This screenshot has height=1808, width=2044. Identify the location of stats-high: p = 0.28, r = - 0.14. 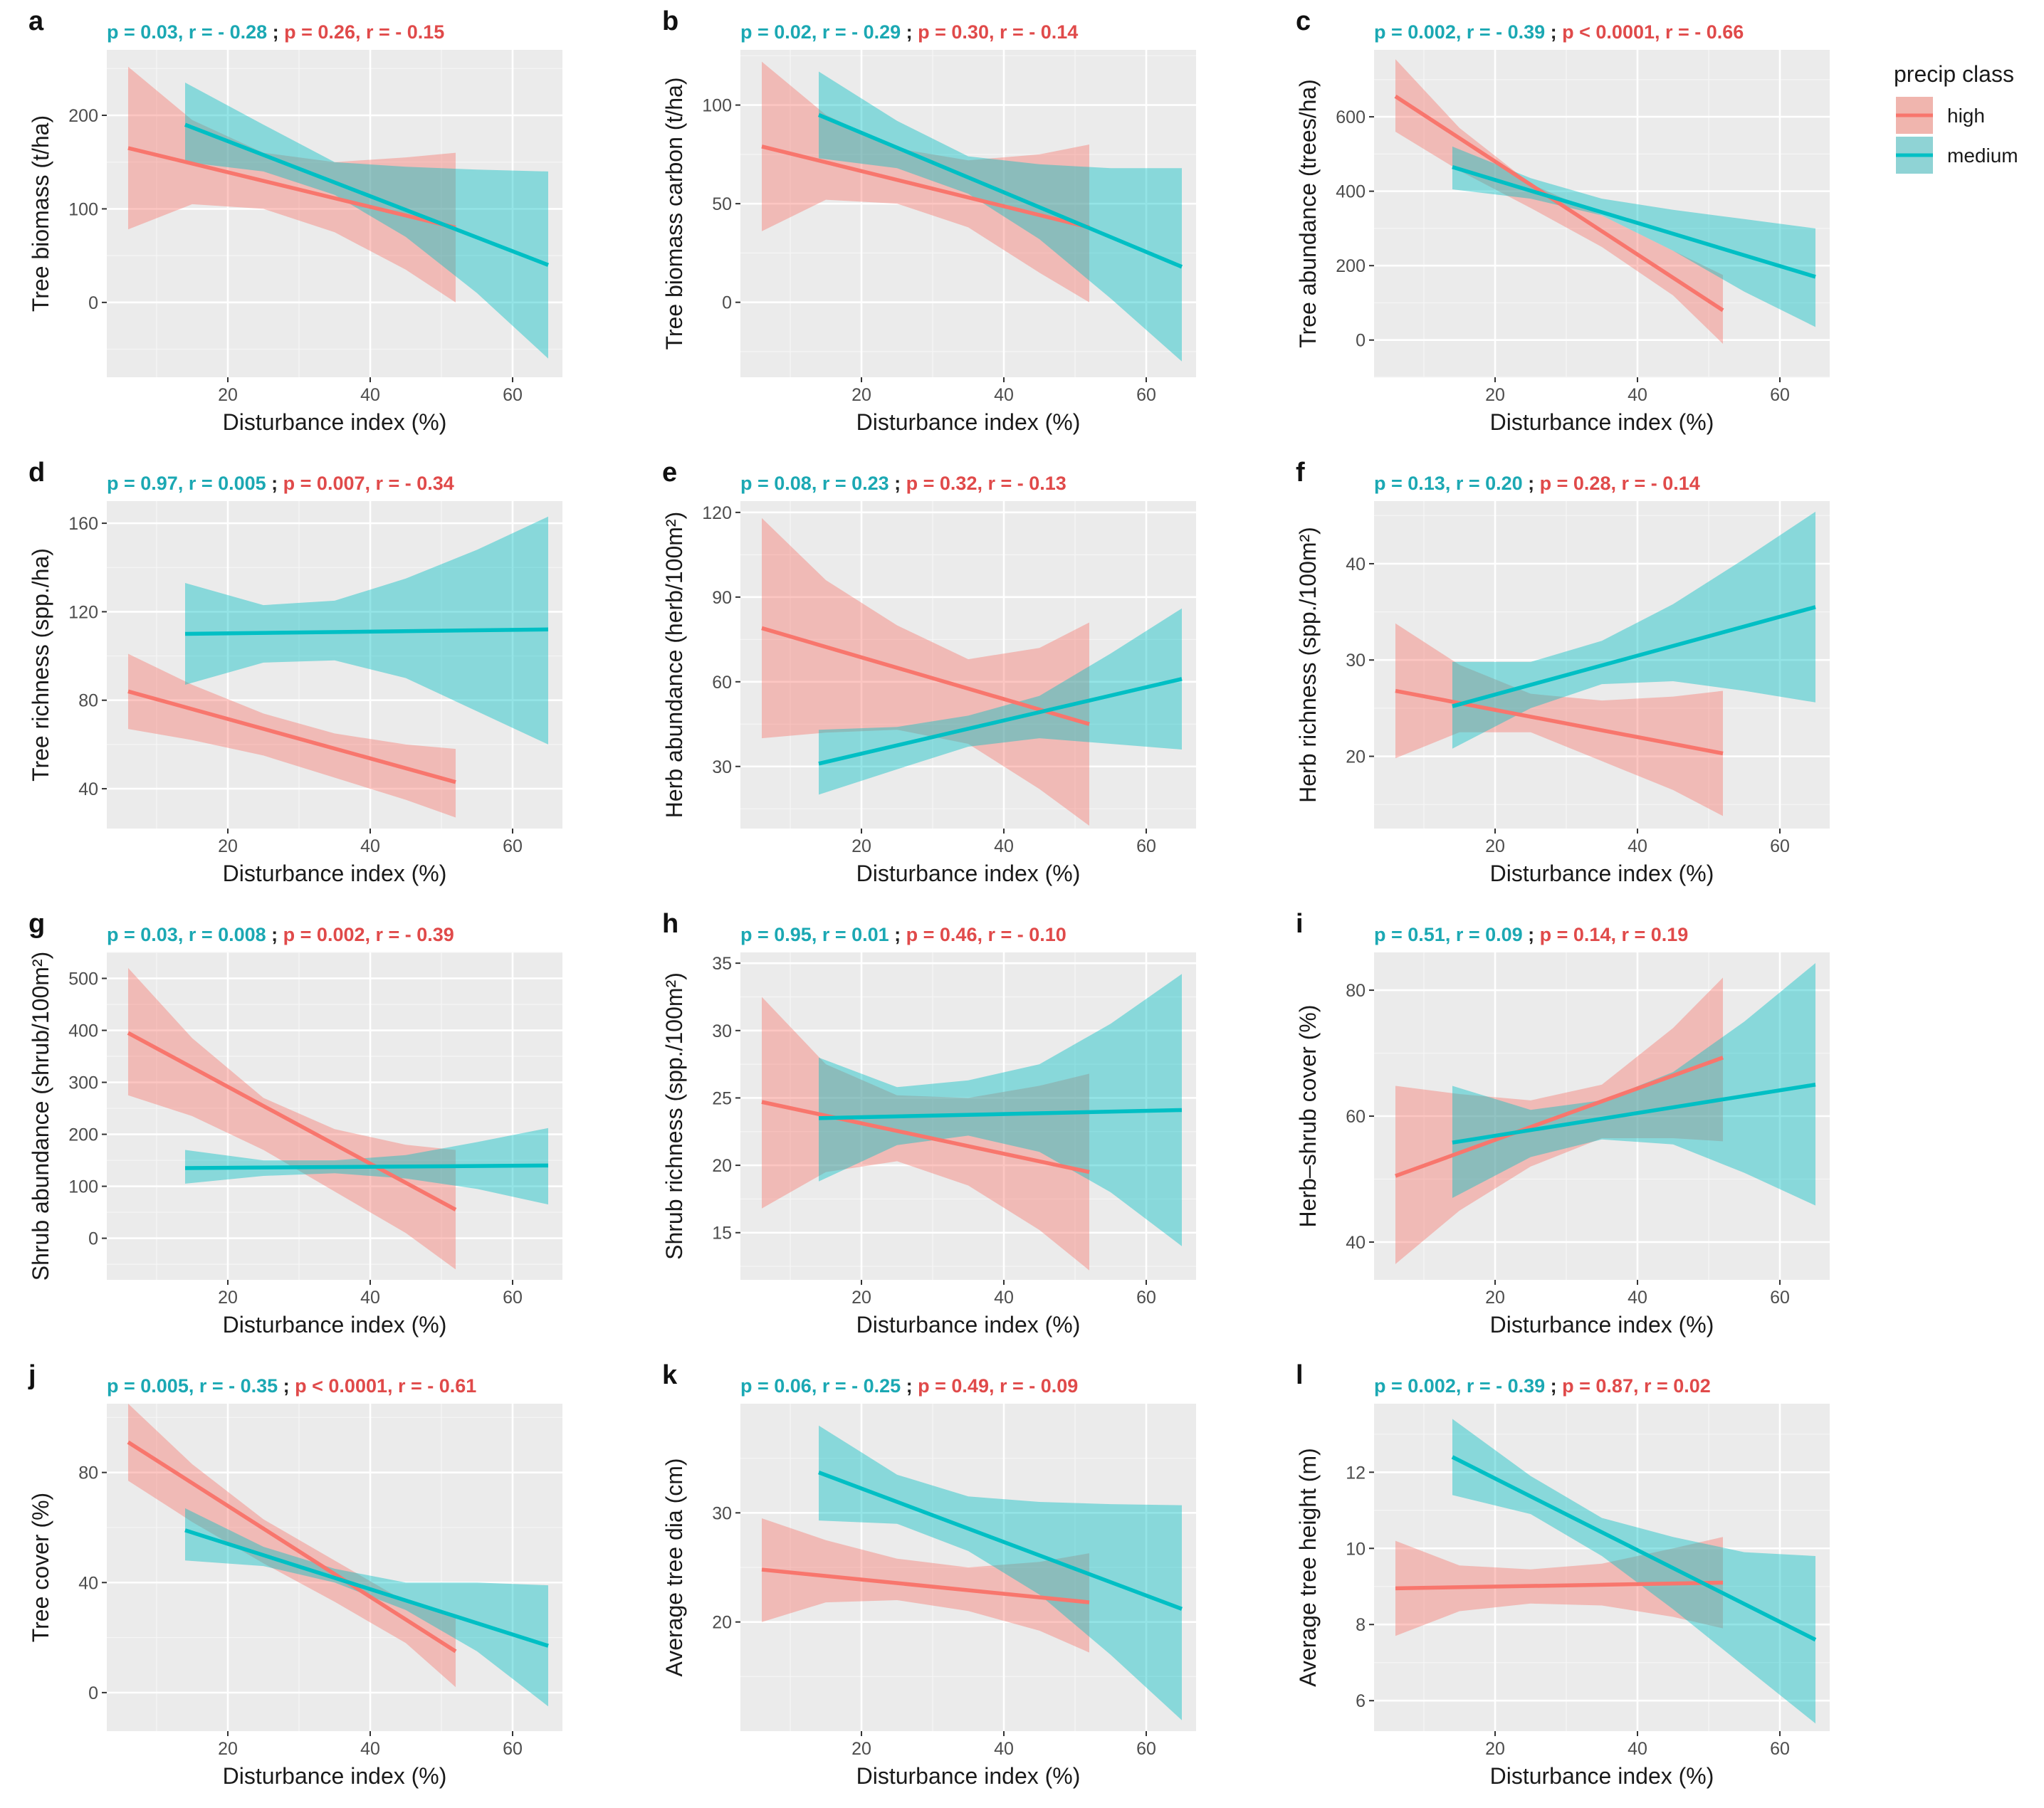
(1620, 483).